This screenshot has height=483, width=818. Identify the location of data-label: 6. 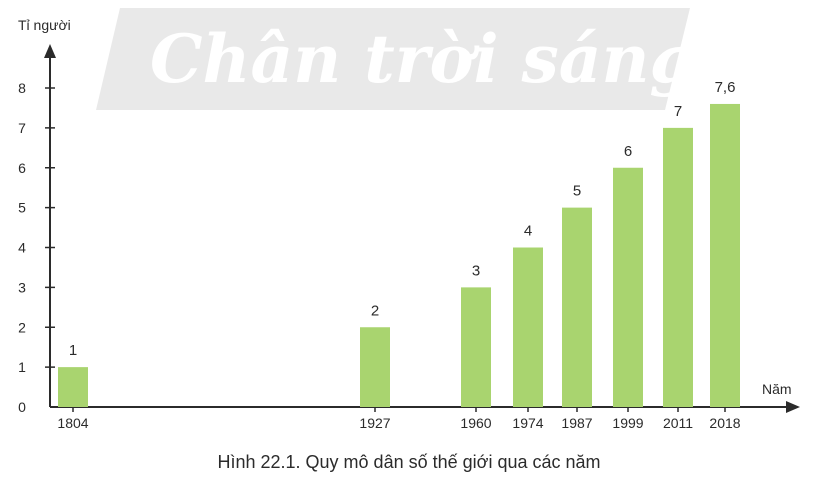
(628, 151).